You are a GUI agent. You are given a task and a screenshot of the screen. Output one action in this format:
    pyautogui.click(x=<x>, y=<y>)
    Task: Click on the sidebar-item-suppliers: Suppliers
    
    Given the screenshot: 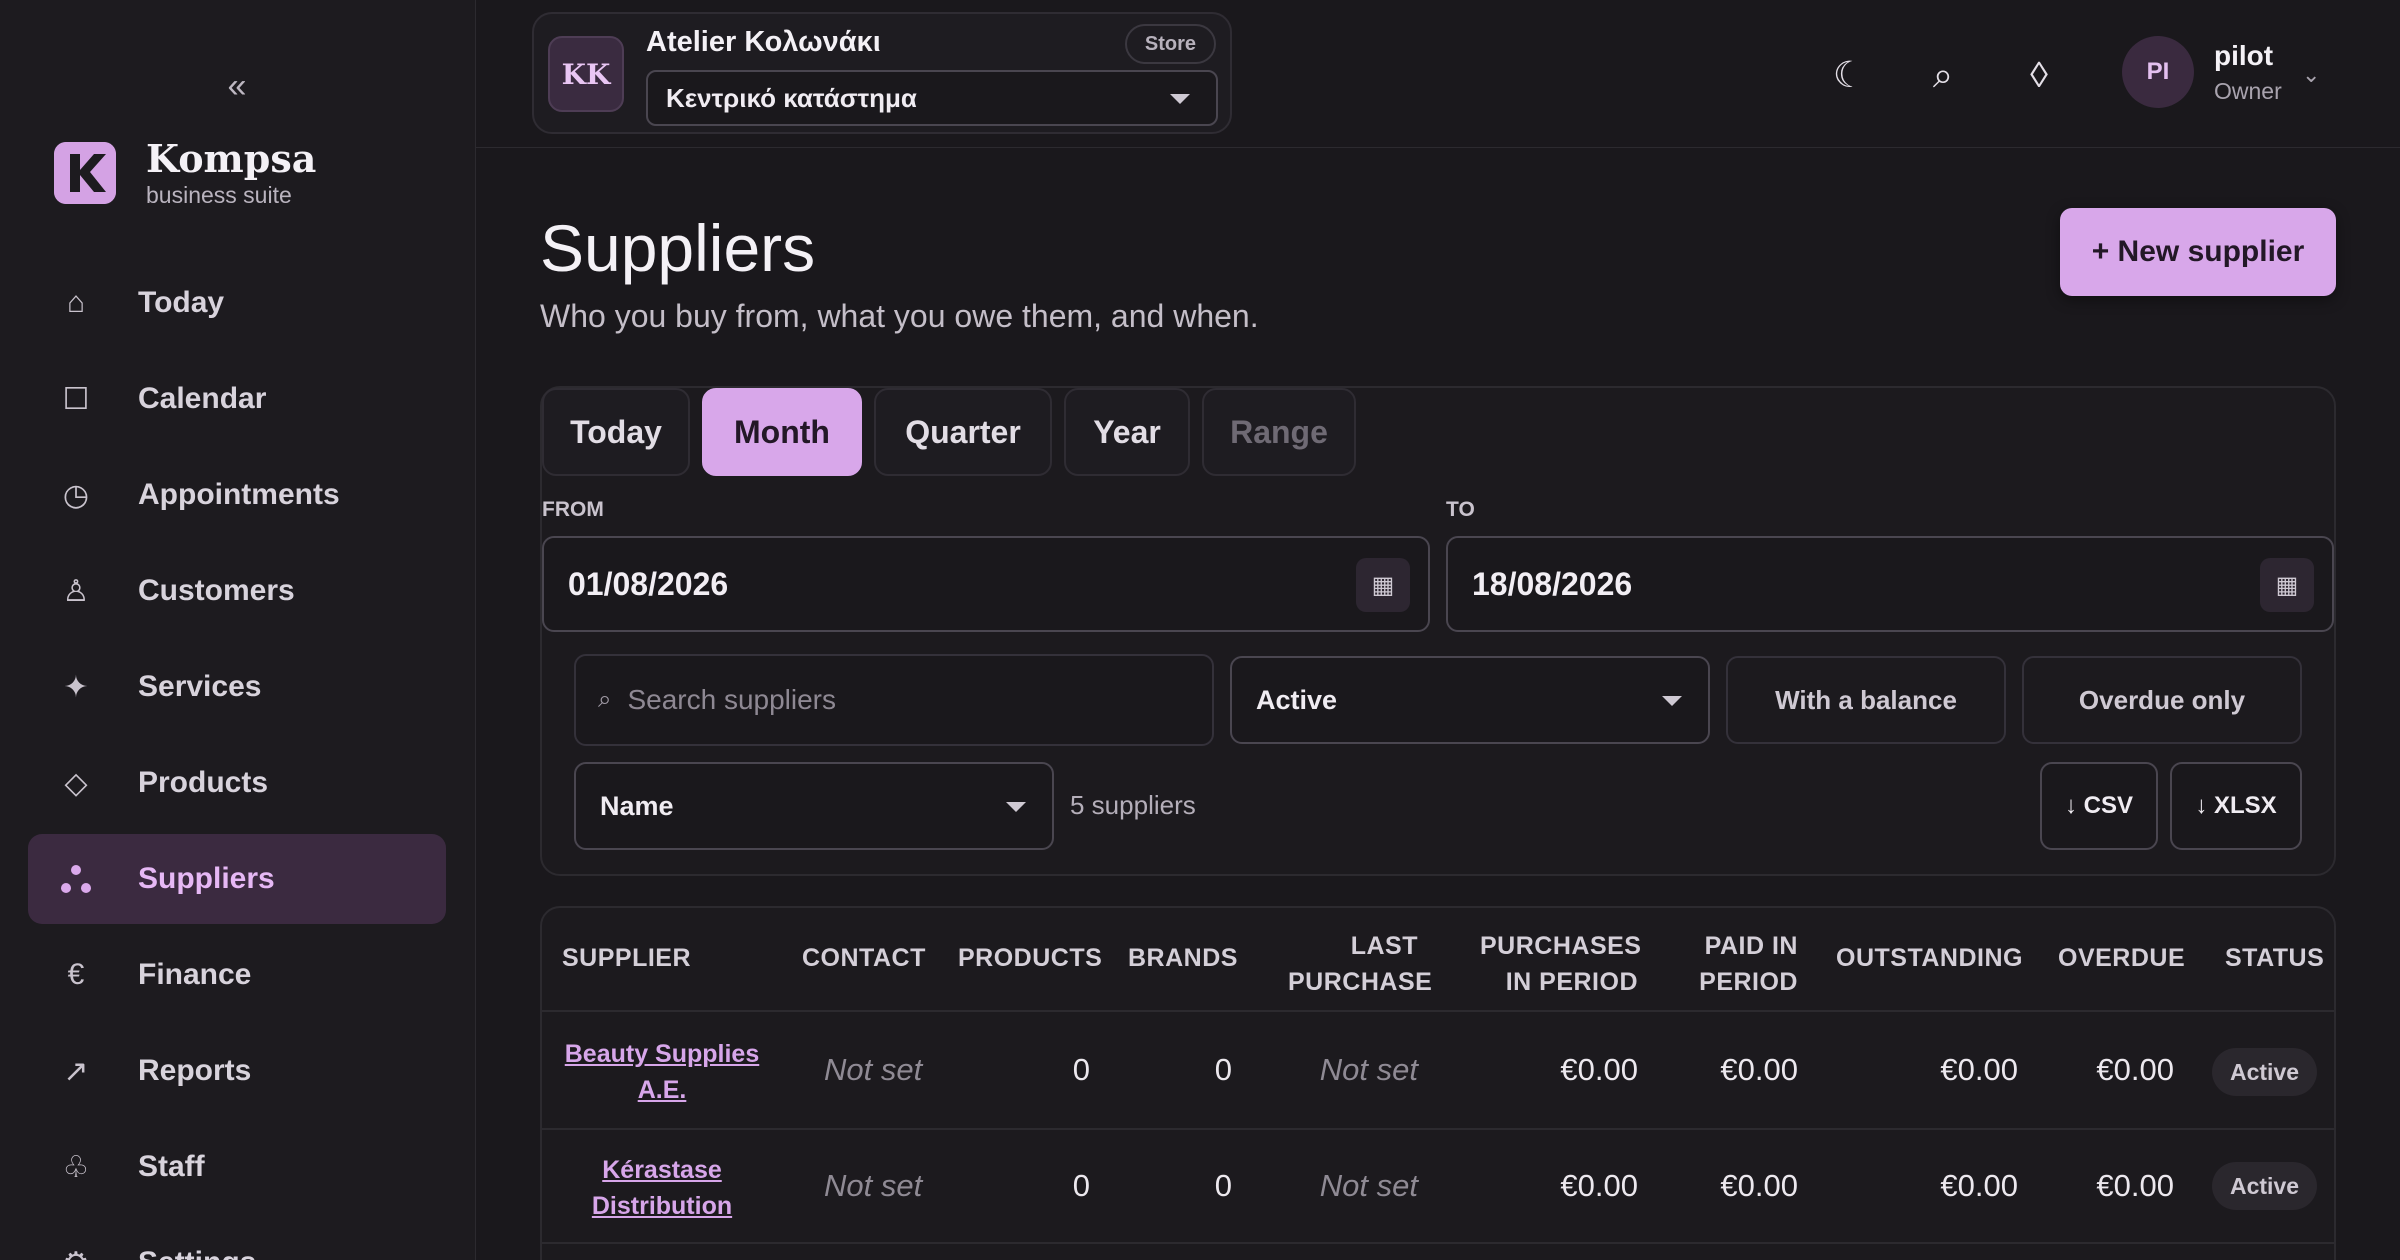 What is the action you would take?
    pyautogui.click(x=237, y=879)
    